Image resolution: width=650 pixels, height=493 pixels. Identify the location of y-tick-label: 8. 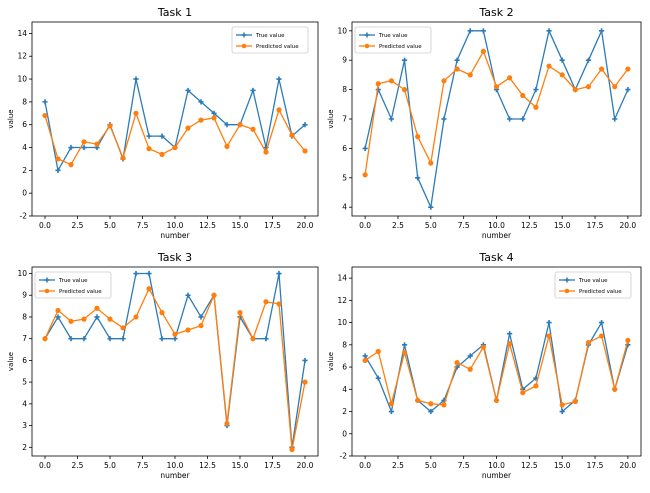
(24, 101).